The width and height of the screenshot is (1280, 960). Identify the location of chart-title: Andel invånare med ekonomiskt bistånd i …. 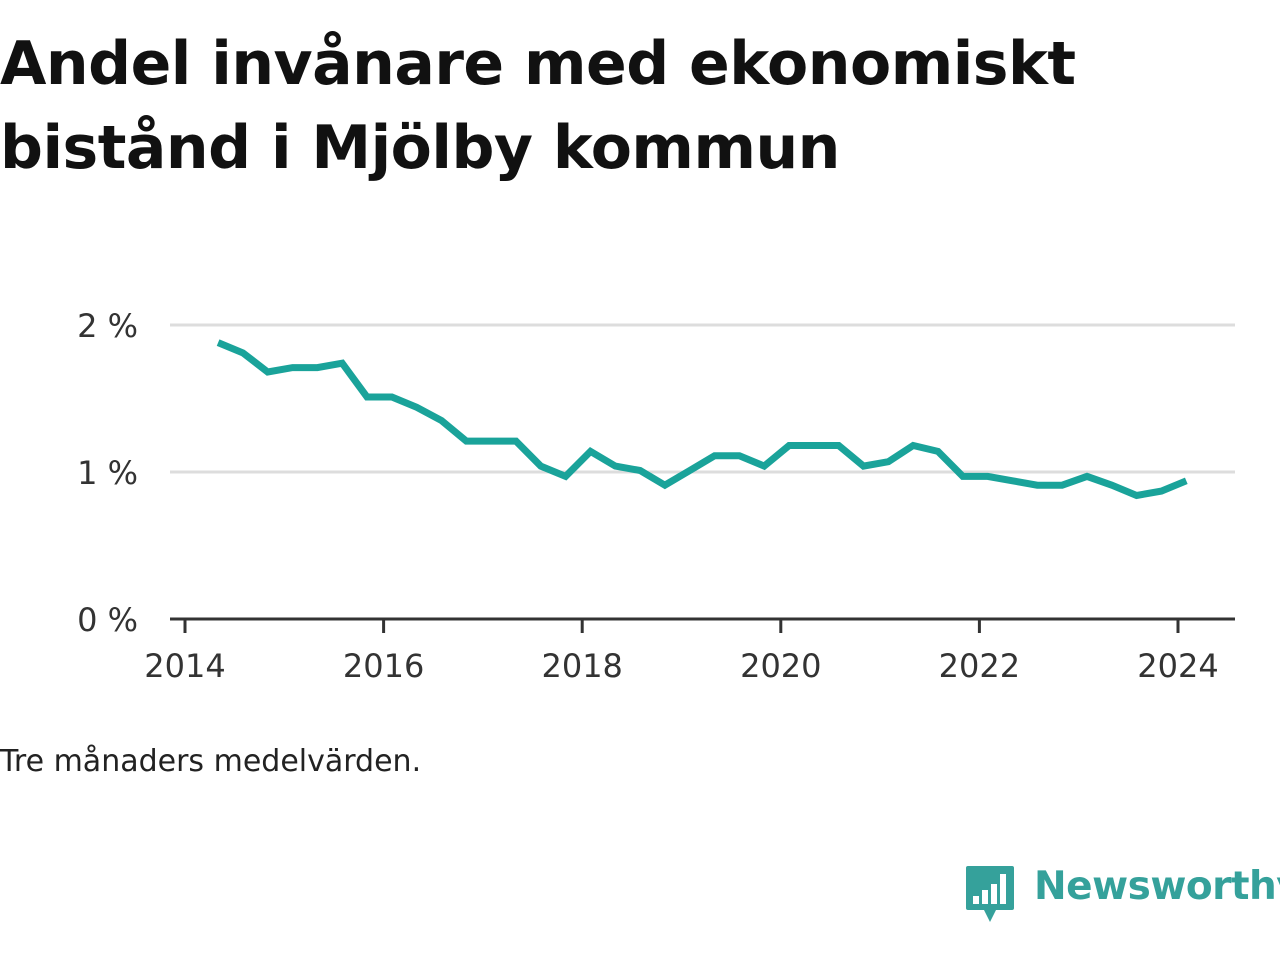
(538, 106).